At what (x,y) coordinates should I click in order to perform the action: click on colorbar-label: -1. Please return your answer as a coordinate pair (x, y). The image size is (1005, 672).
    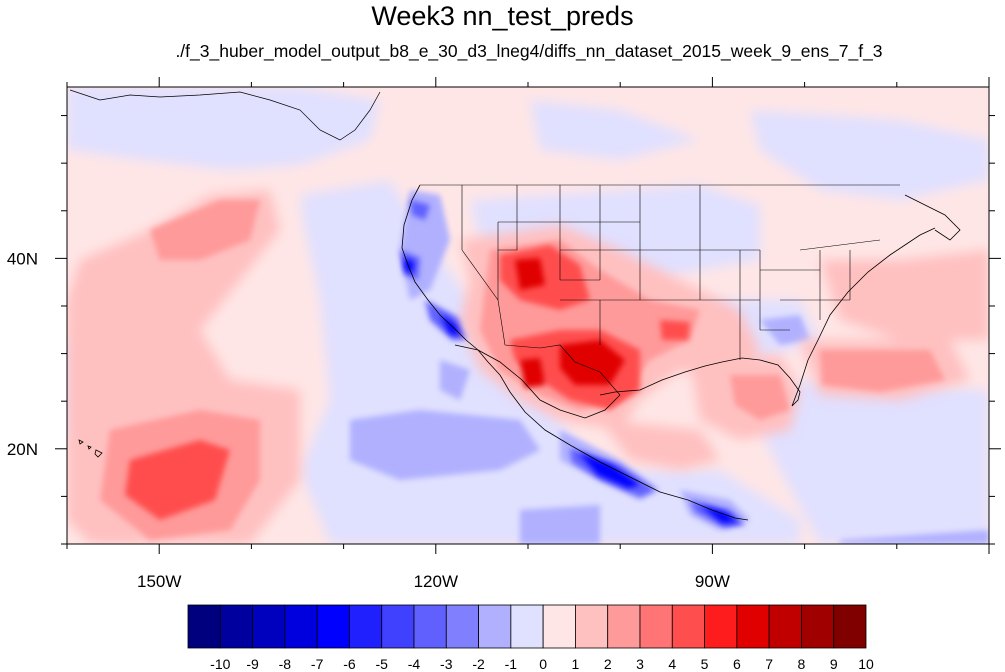
    Looking at the image, I should click on (511, 664).